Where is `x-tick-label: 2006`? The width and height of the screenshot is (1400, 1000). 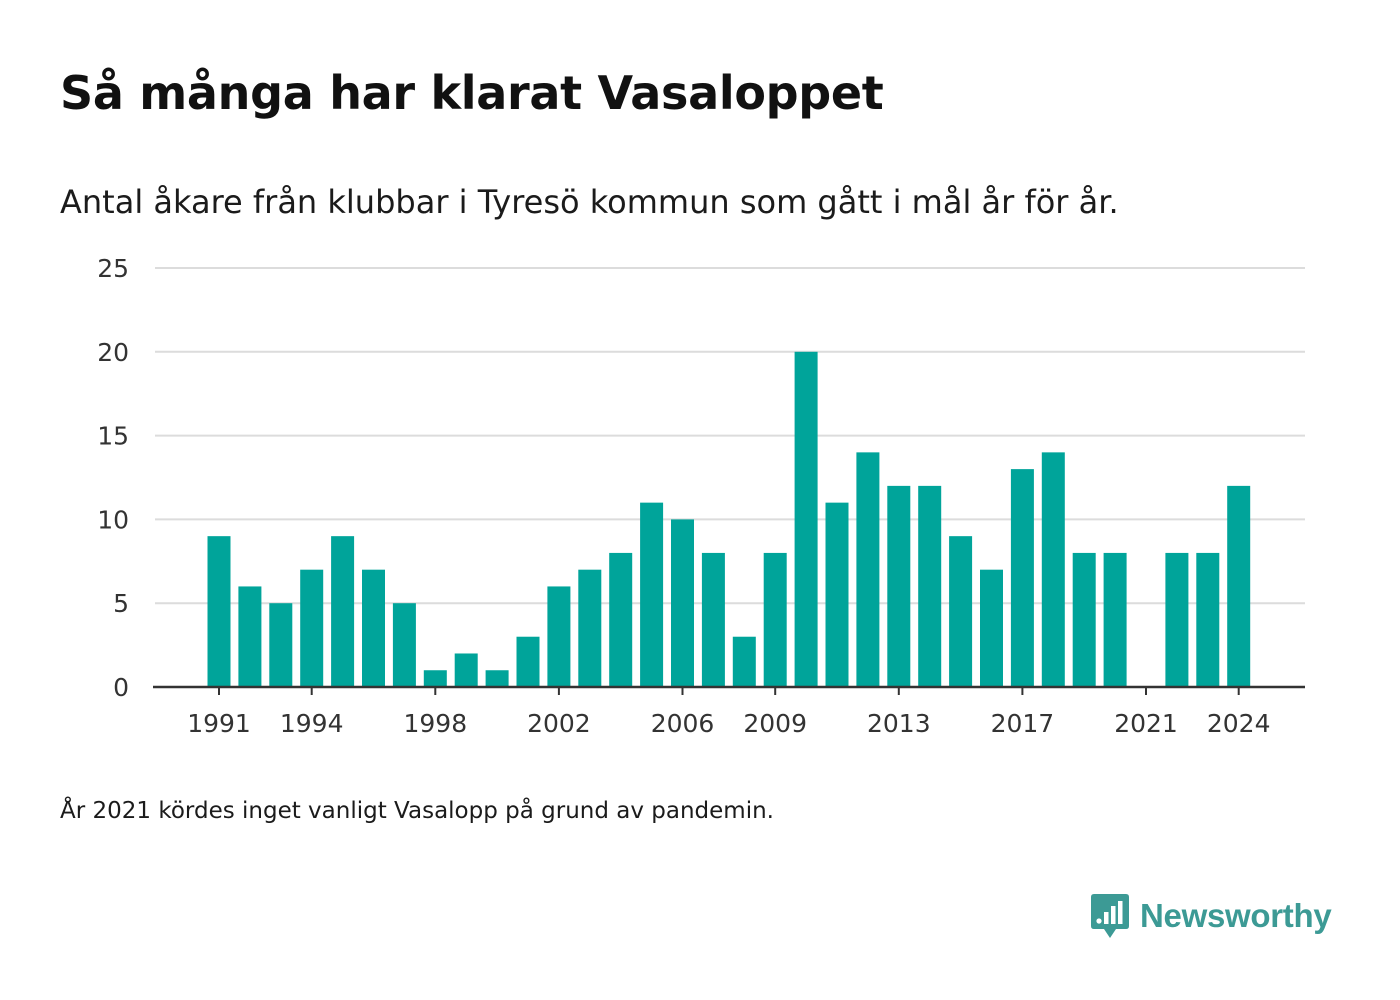 x-tick-label: 2006 is located at coordinates (683, 723).